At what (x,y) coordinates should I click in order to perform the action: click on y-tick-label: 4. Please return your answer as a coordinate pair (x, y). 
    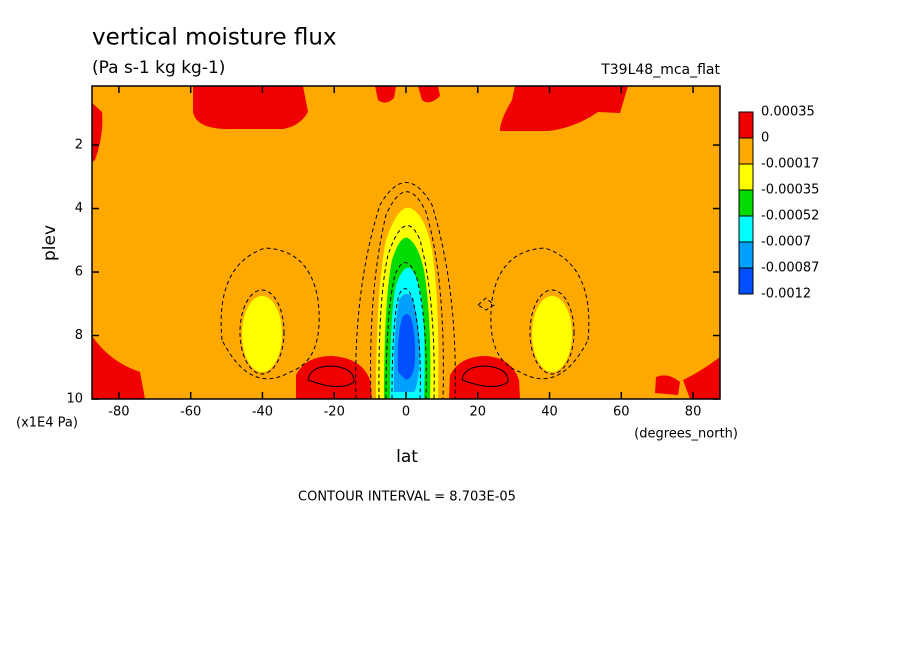
    Looking at the image, I should click on (79, 208).